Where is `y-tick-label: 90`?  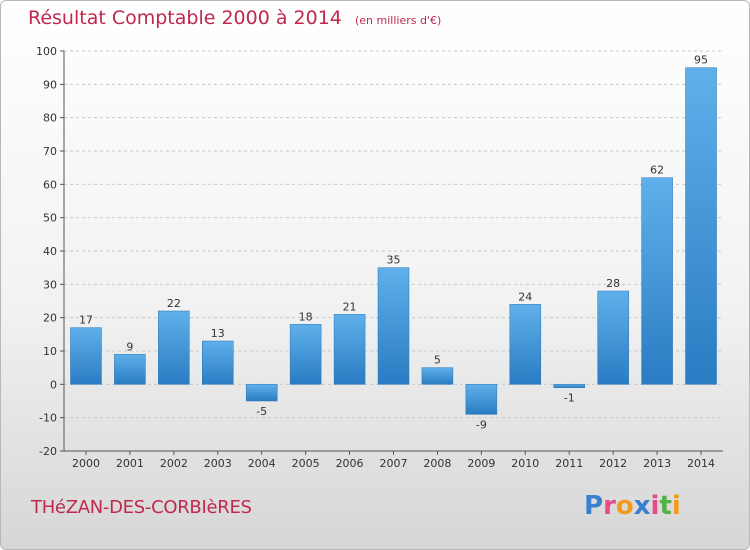
y-tick-label: 90 is located at coordinates (50, 84).